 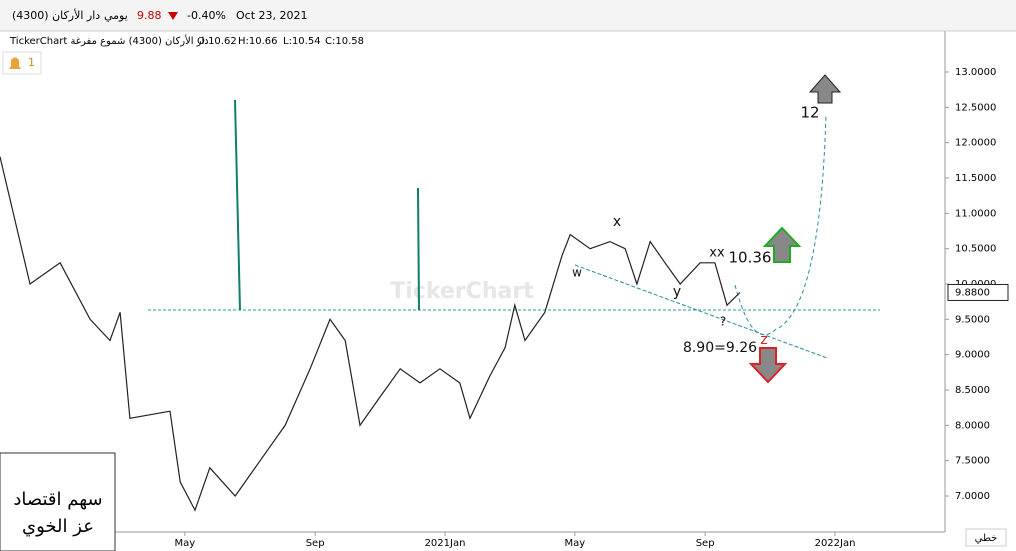 What do you see at coordinates (972, 292) in the screenshot?
I see `last-price-label: 9.8800` at bounding box center [972, 292].